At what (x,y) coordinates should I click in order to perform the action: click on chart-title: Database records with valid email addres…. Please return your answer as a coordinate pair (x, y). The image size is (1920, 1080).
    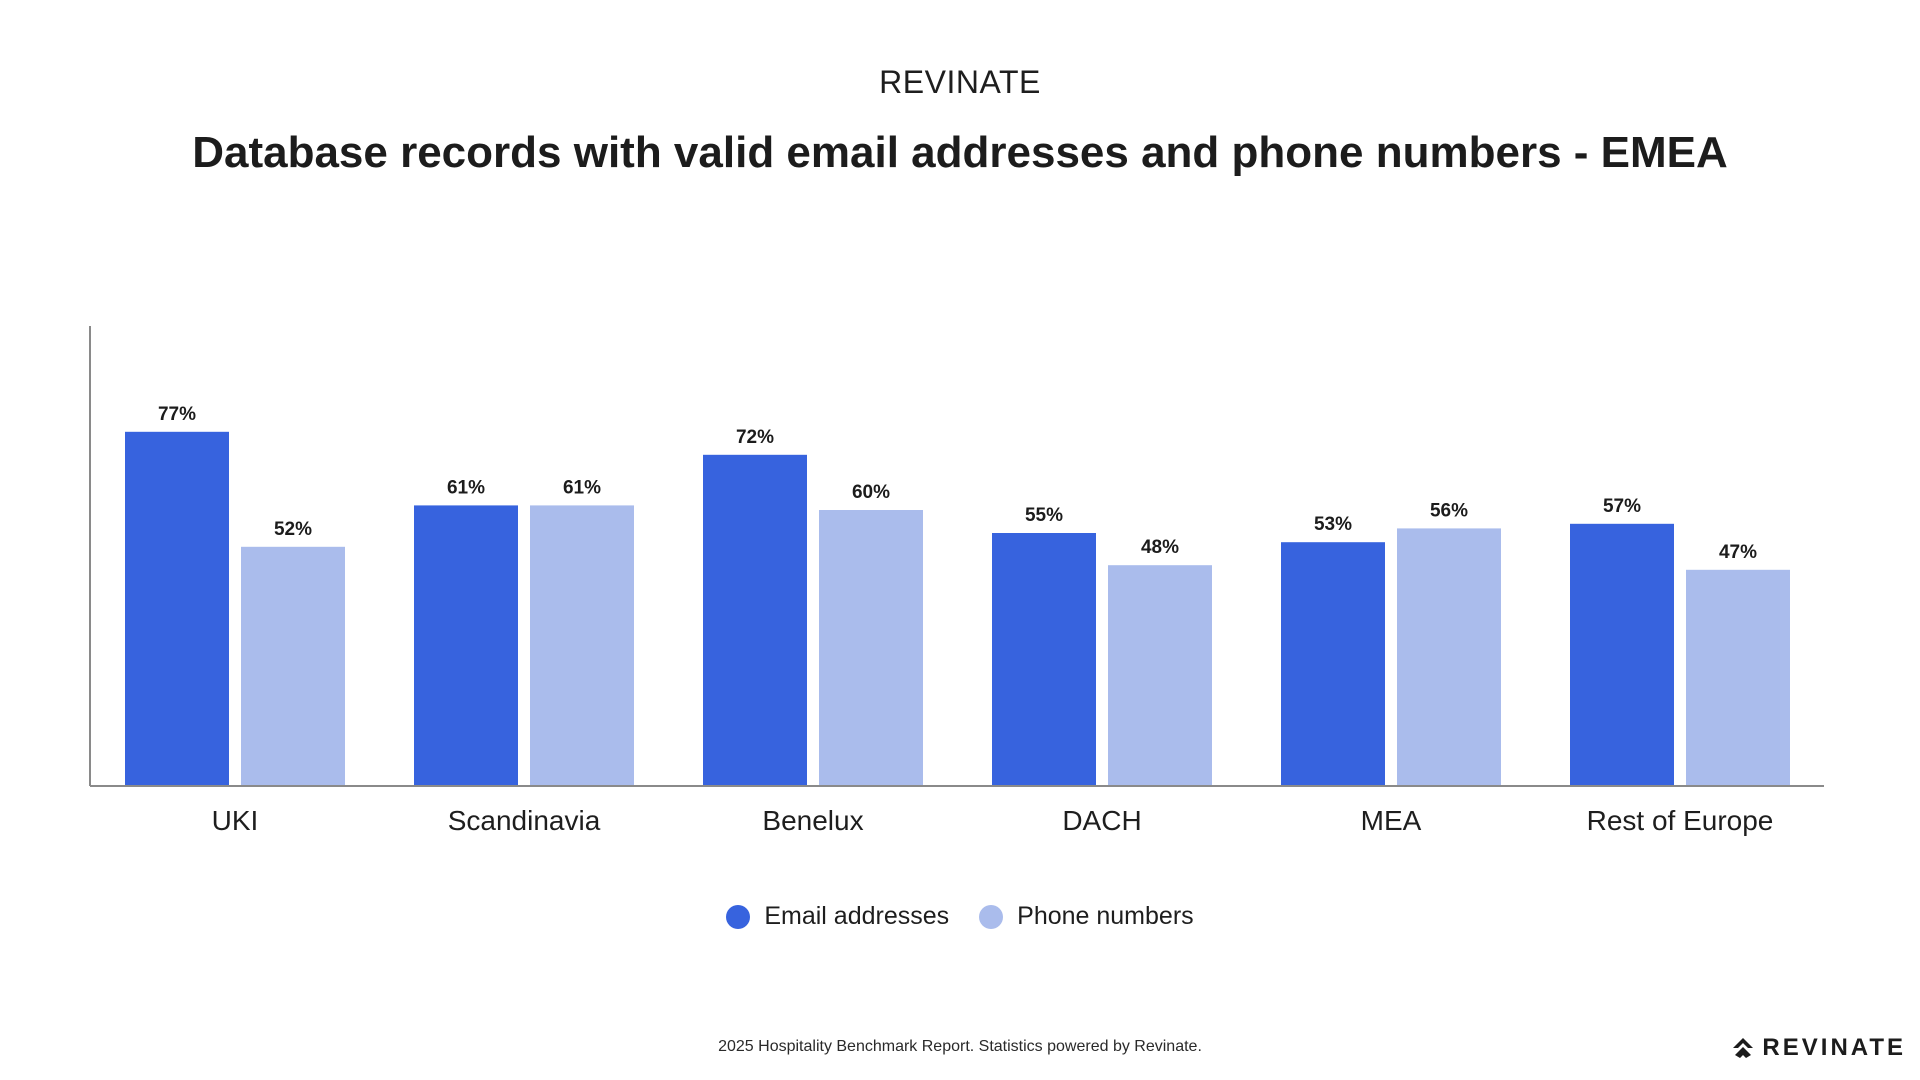
    Looking at the image, I should click on (960, 152).